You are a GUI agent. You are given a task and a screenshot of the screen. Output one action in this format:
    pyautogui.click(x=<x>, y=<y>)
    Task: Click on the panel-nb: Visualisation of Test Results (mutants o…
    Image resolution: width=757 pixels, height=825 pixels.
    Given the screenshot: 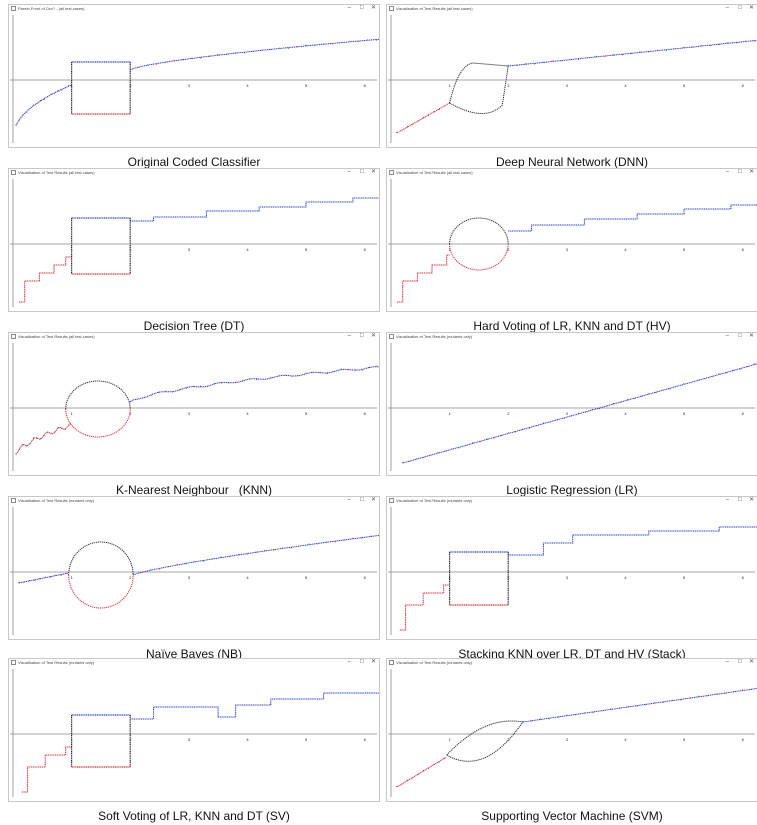 What is the action you would take?
    pyautogui.click(x=194, y=579)
    